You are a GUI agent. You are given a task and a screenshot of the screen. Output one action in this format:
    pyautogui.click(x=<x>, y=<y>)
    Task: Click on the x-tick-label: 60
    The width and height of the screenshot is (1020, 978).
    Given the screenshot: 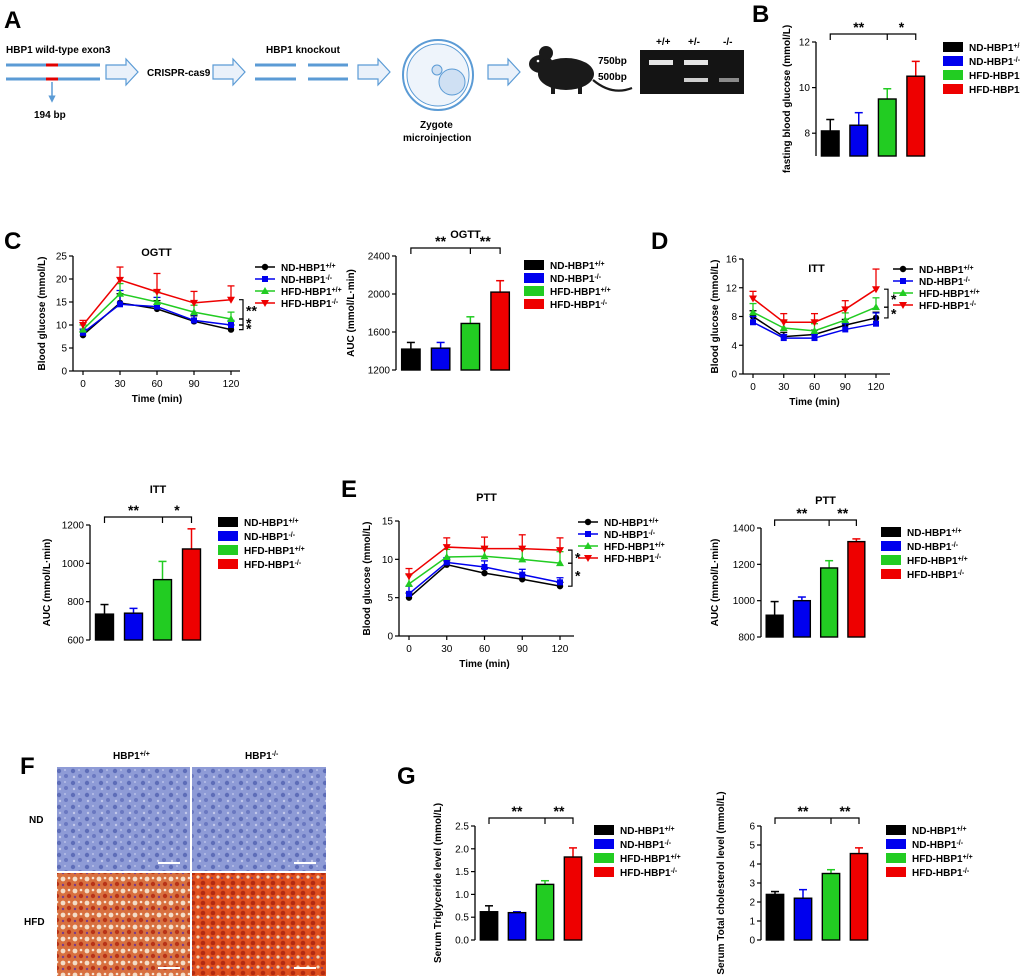 What is the action you would take?
    pyautogui.click(x=157, y=384)
    